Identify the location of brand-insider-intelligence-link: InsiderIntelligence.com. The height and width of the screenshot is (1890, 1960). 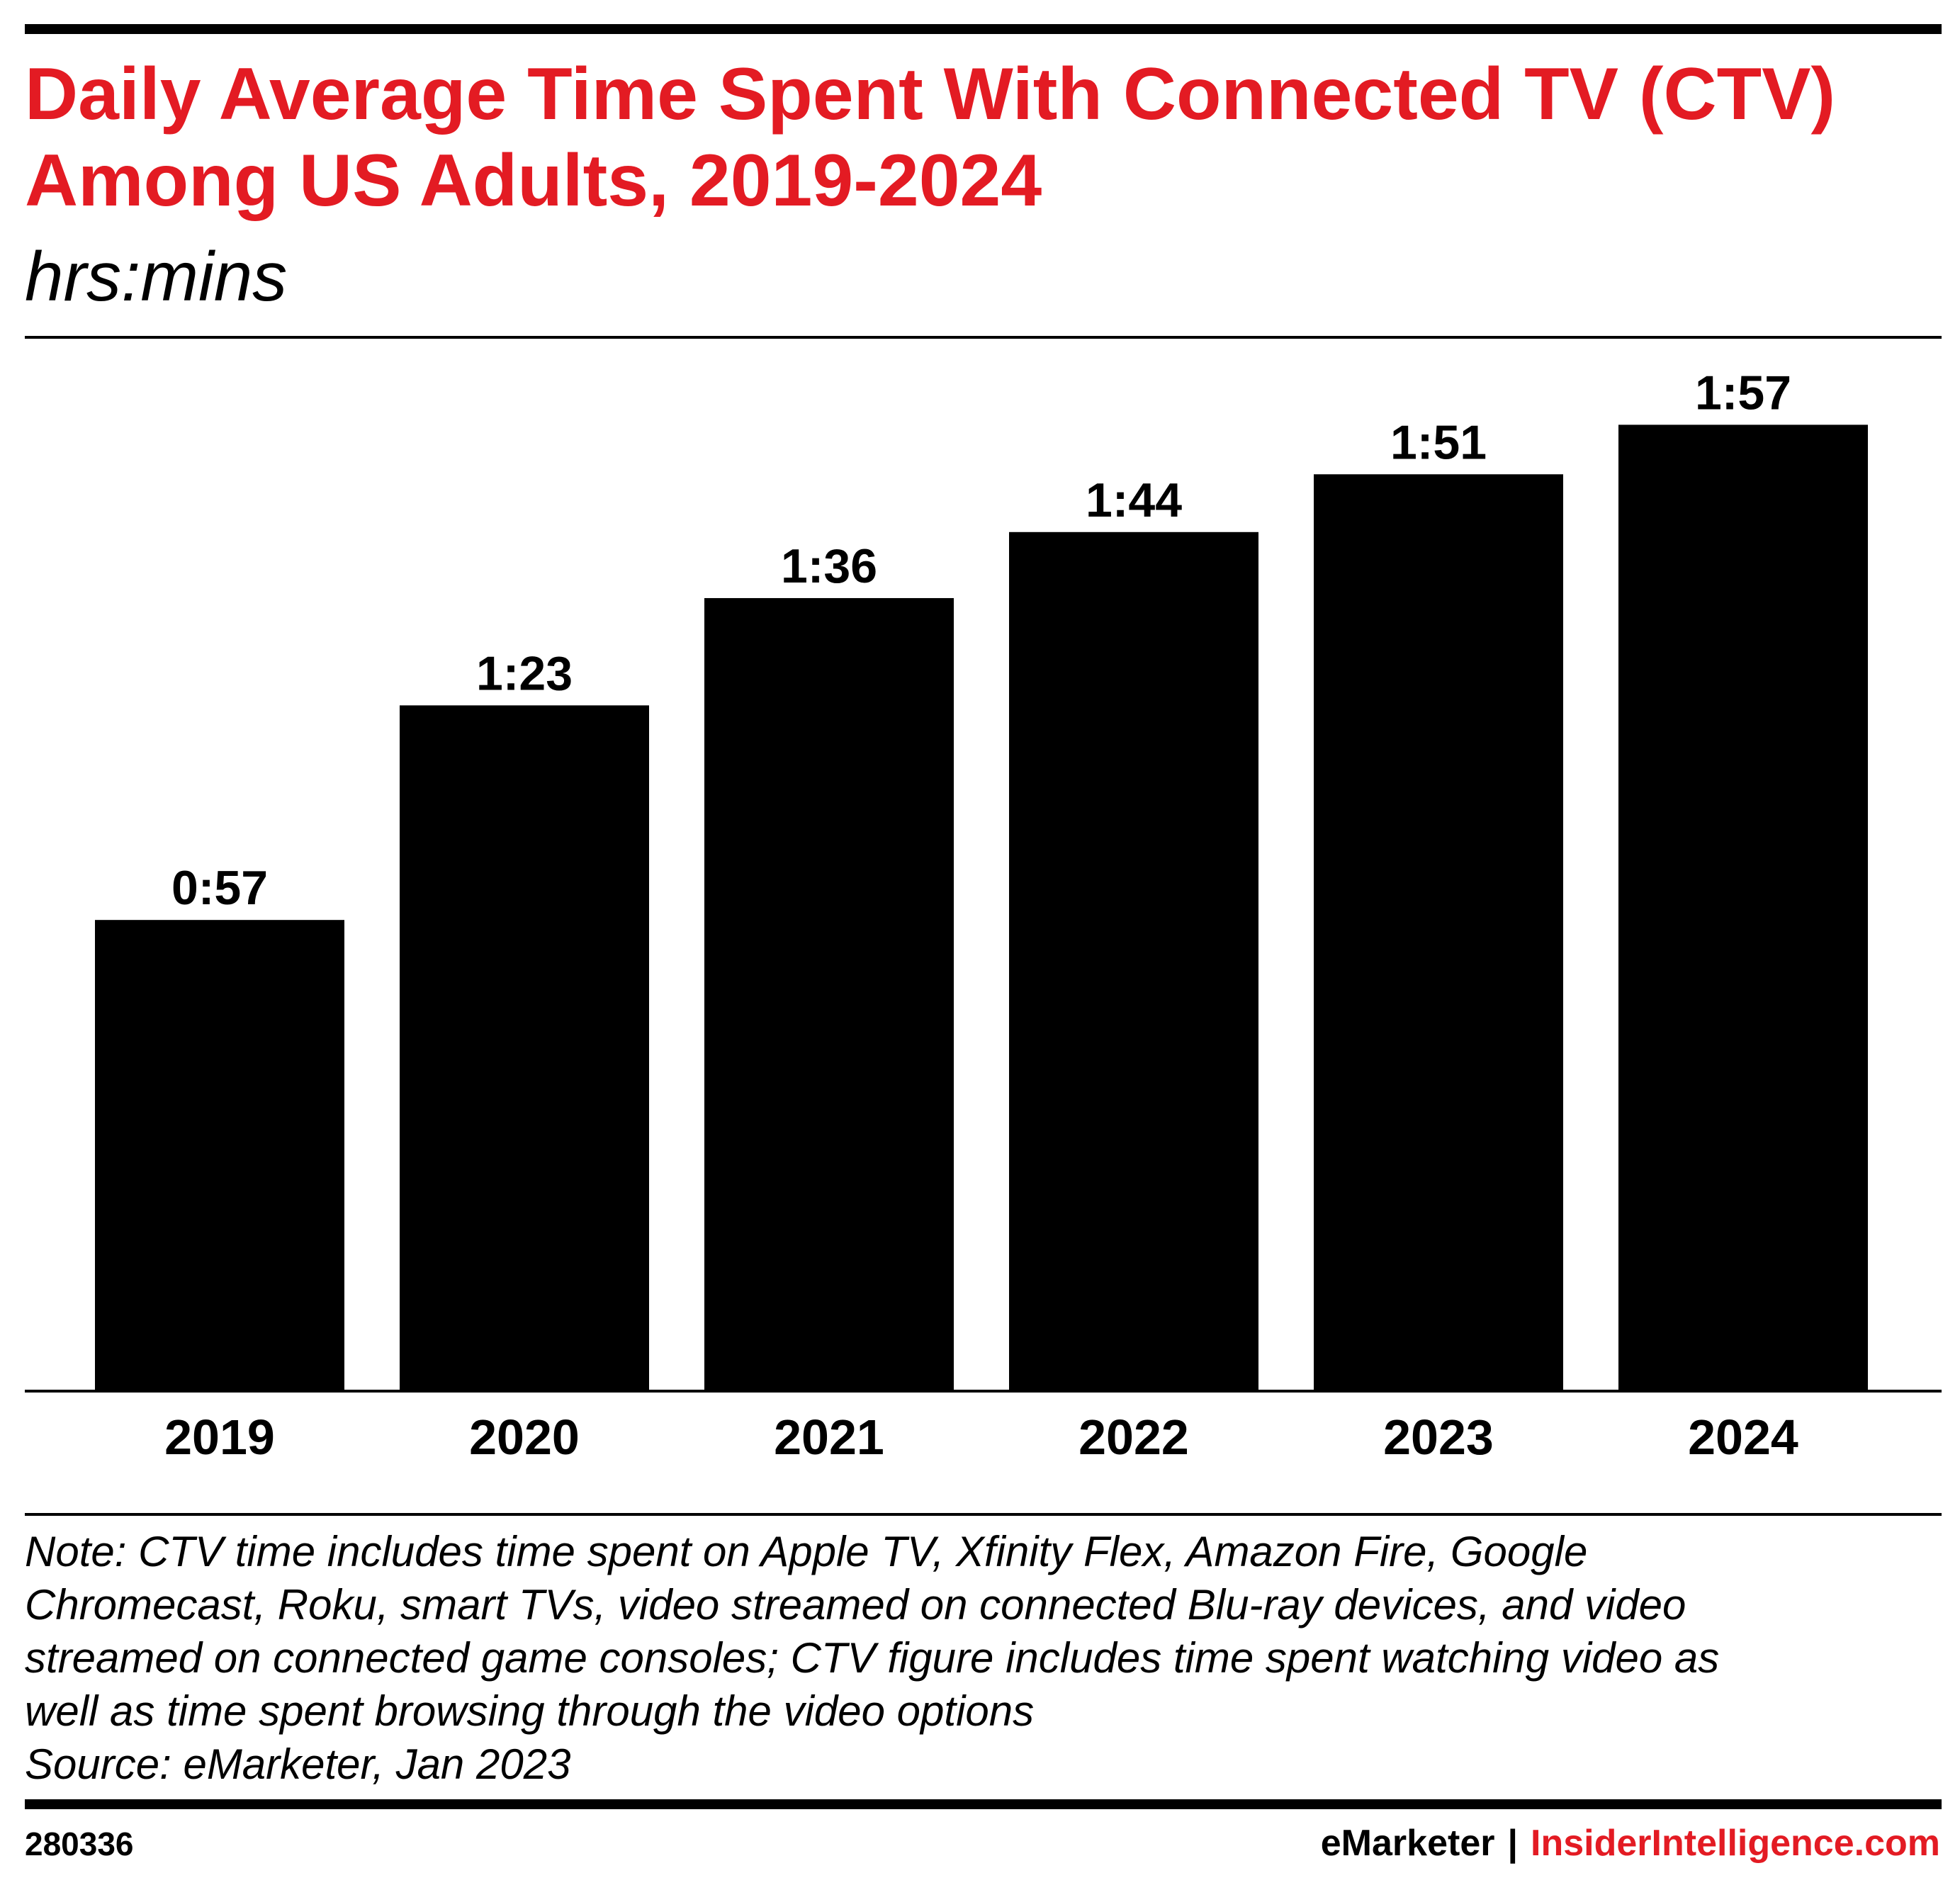
(1735, 1844).